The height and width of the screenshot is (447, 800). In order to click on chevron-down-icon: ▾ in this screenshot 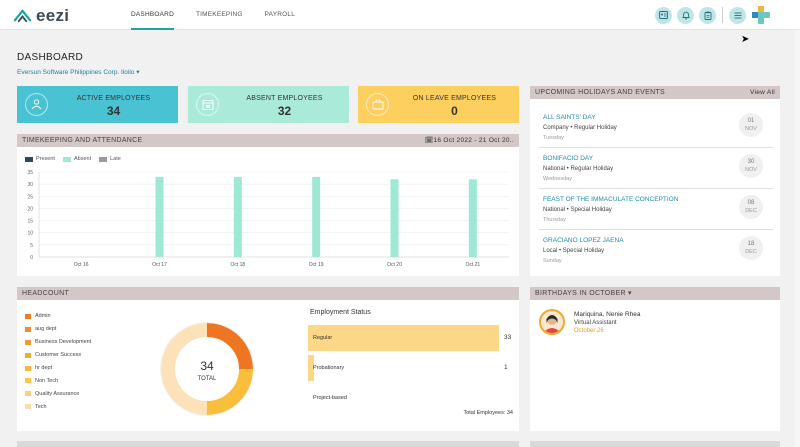, I will do `click(138, 72)`.